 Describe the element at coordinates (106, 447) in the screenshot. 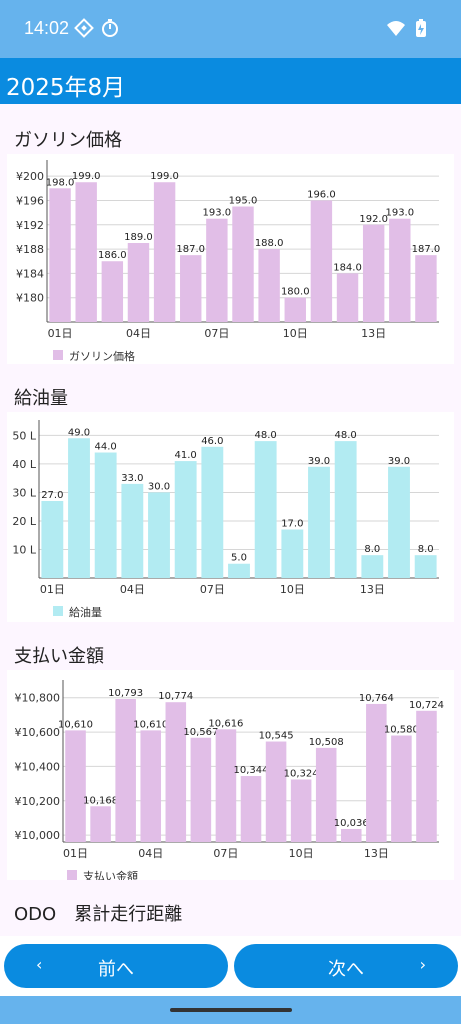

I see `bar-value-label: 44.0` at that location.